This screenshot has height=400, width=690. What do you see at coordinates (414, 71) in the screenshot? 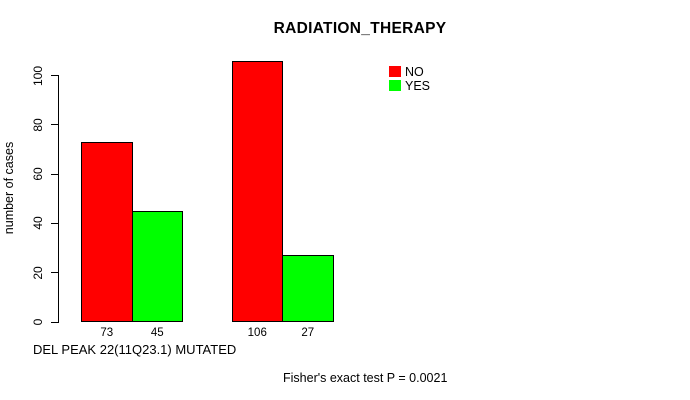
I see `legend-label: NO` at bounding box center [414, 71].